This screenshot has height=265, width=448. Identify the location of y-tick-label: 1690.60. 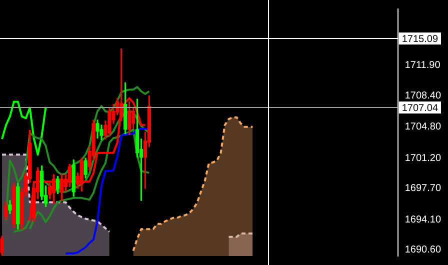
(423, 250).